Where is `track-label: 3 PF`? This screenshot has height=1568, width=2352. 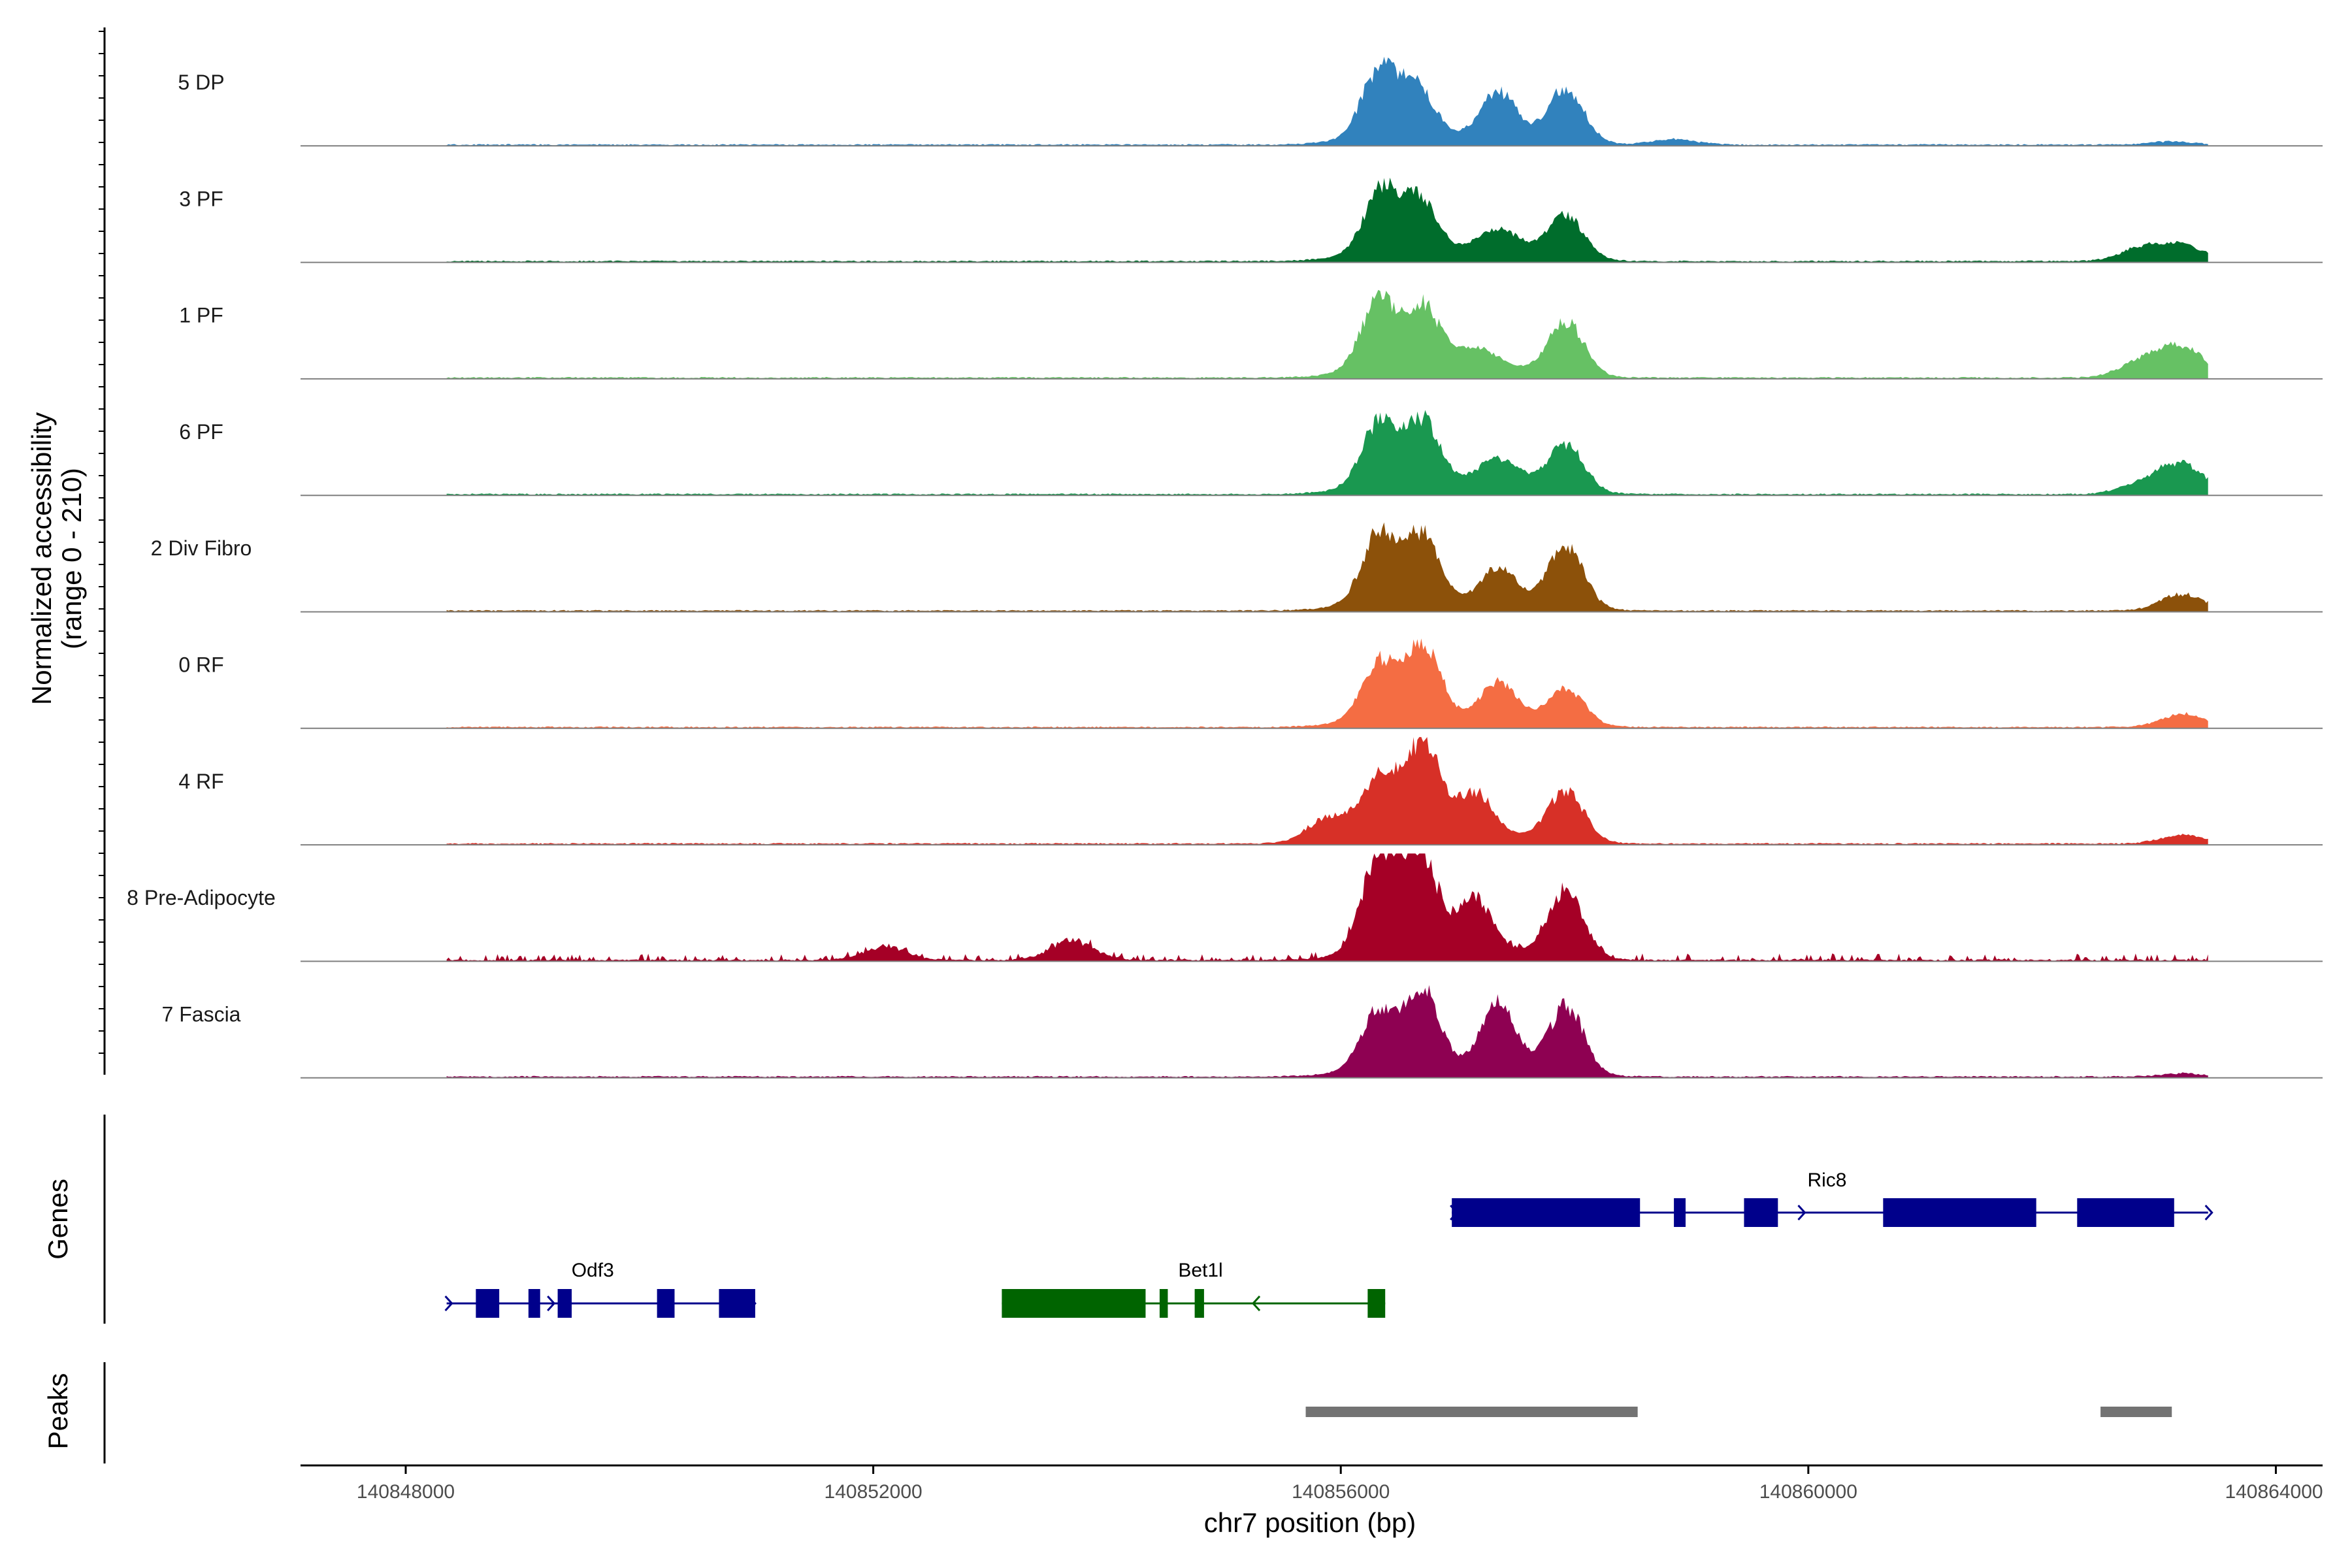 track-label: 3 PF is located at coordinates (201, 198).